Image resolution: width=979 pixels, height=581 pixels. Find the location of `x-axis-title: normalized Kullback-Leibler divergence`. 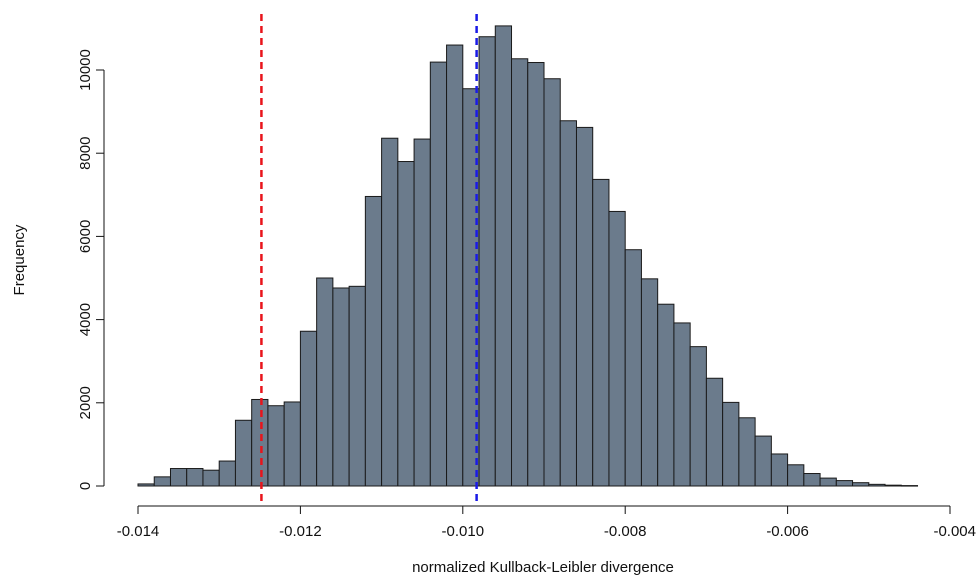

x-axis-title: normalized Kullback-Leibler divergence is located at coordinates (543, 567).